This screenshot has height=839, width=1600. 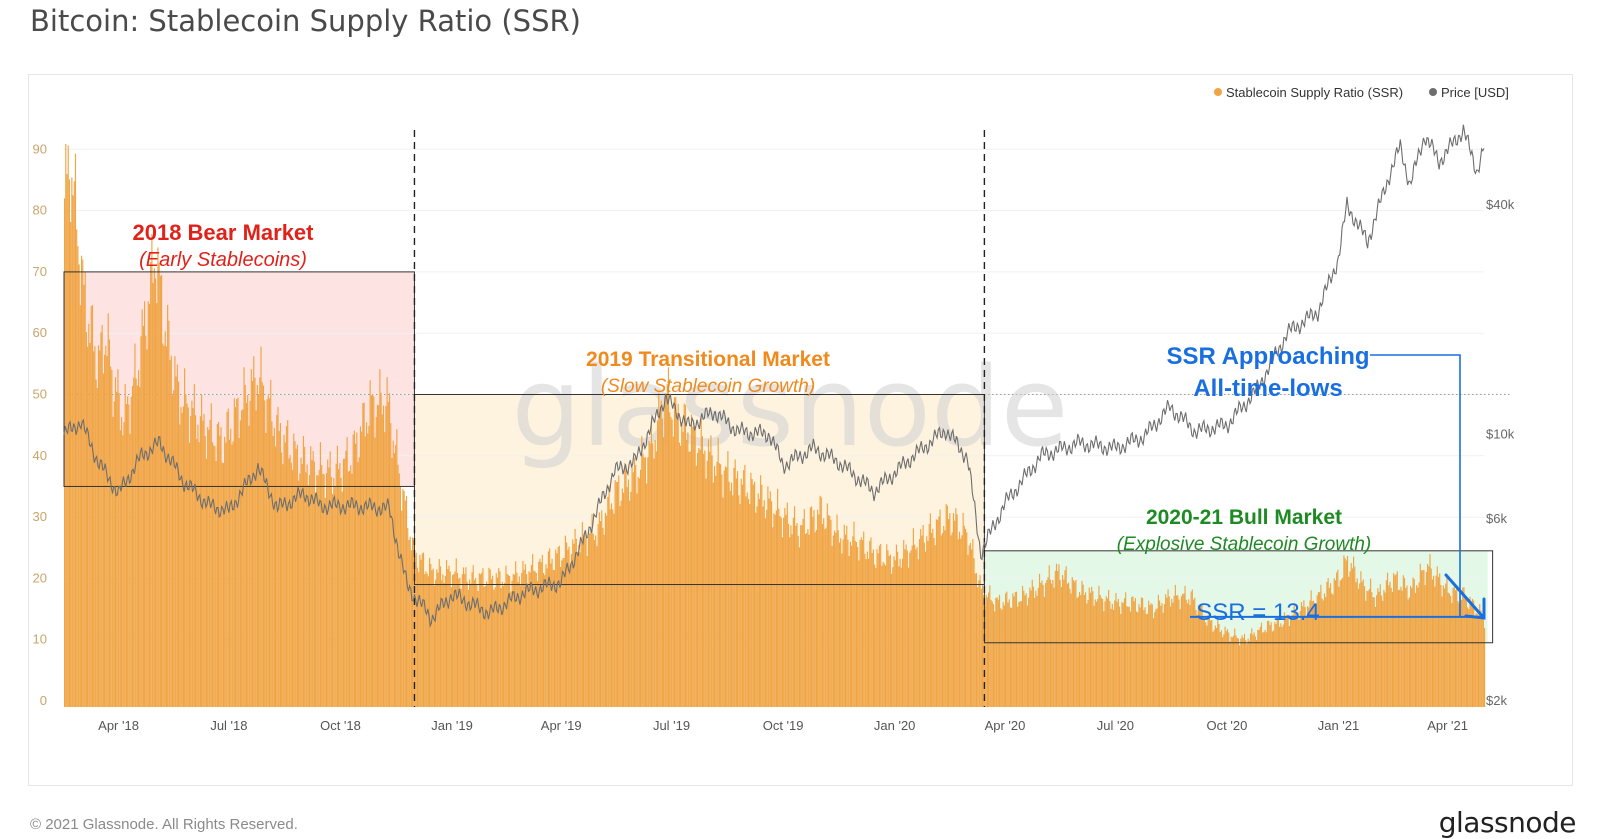 What do you see at coordinates (1227, 725) in the screenshot?
I see `x-tick-label: Oct '20` at bounding box center [1227, 725].